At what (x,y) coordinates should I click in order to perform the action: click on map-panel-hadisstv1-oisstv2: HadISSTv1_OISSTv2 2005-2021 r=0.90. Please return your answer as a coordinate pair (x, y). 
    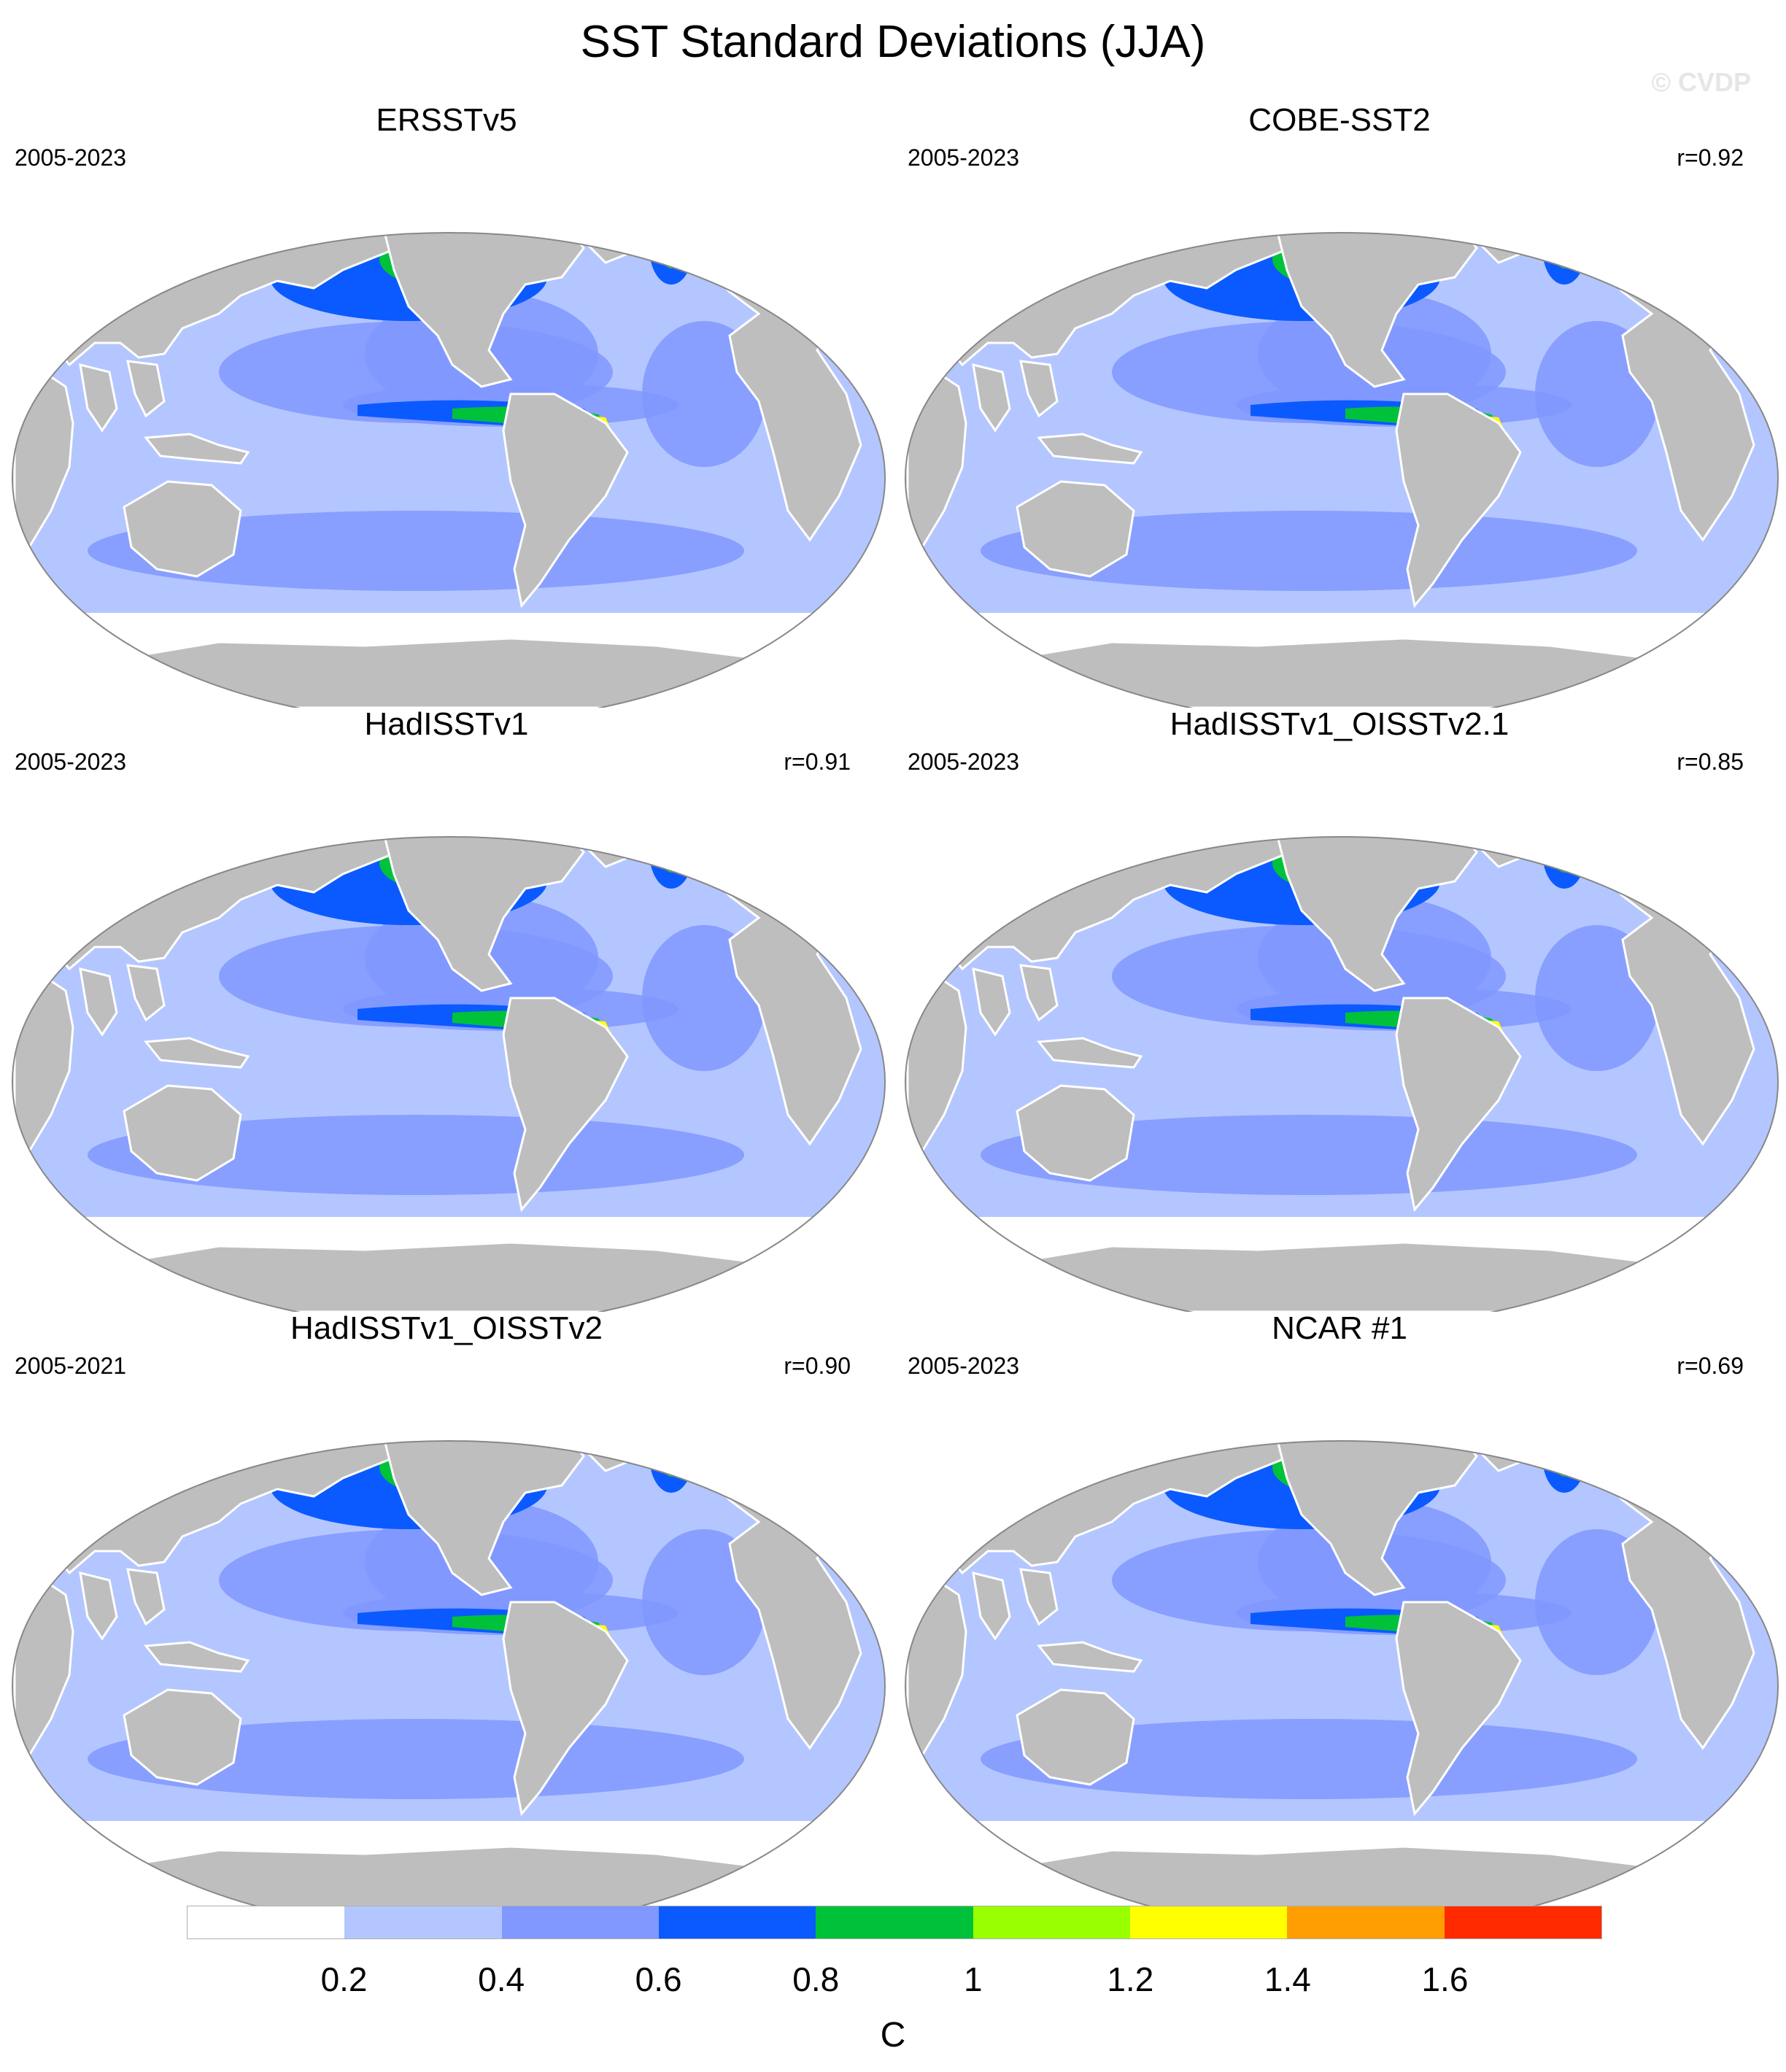
    Looking at the image, I should click on (446, 1613).